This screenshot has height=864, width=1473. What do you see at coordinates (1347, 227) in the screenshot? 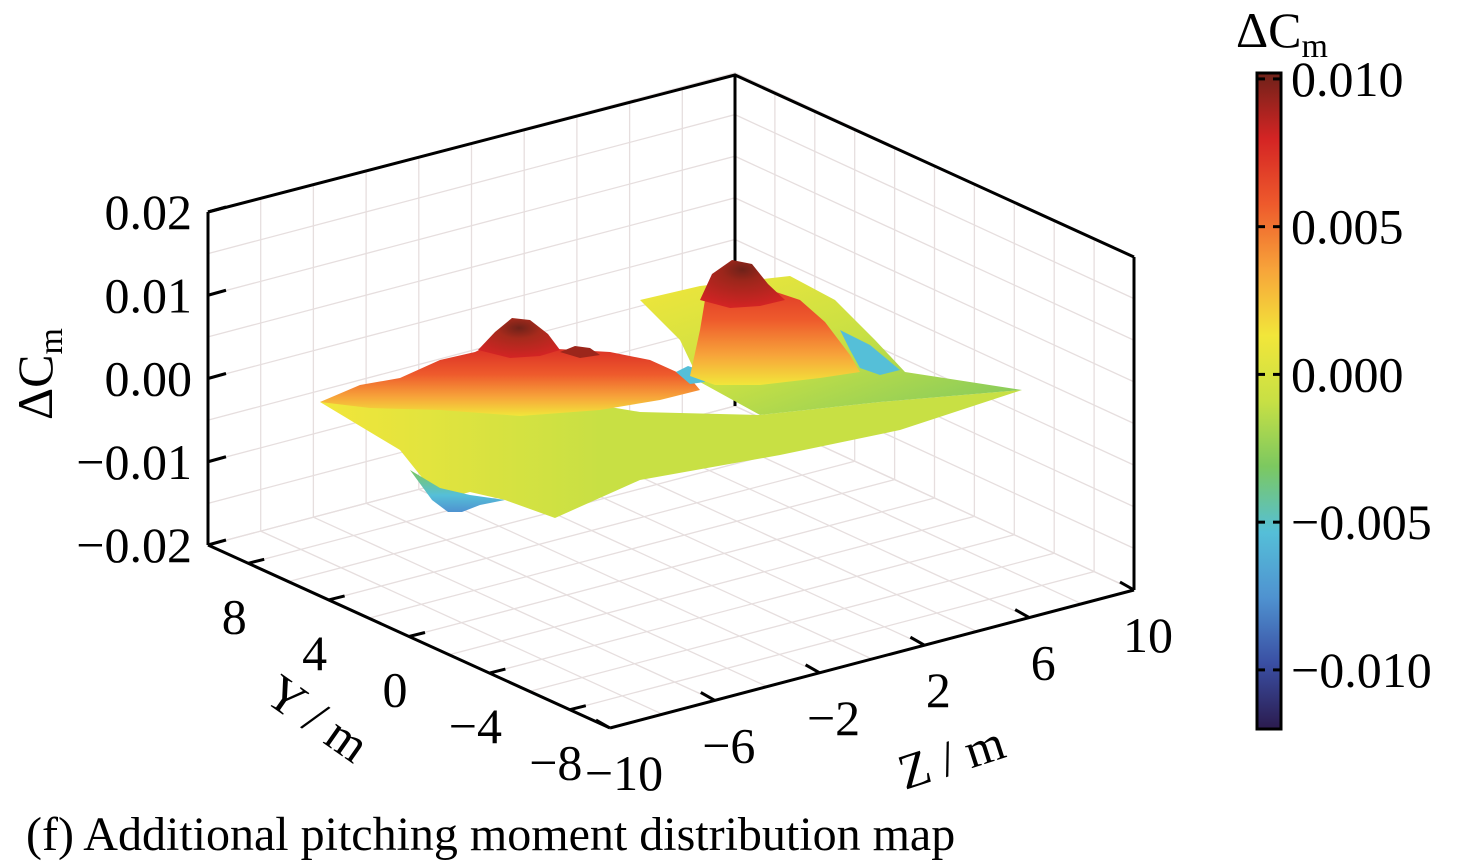
I see `colorbar-tick-label: 0.005` at bounding box center [1347, 227].